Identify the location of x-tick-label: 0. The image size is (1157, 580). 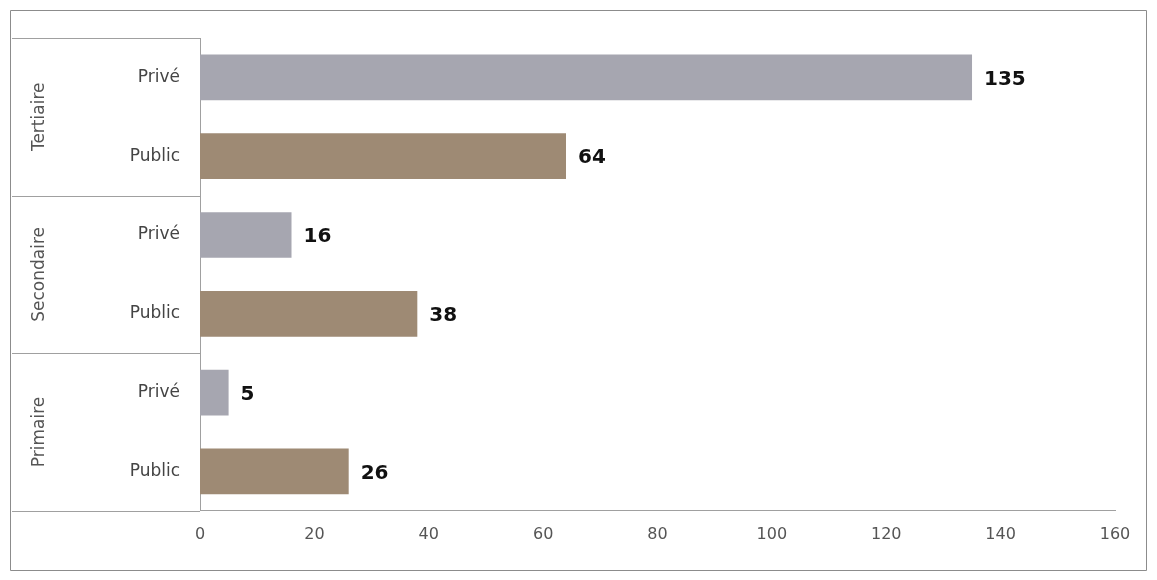
(200, 533).